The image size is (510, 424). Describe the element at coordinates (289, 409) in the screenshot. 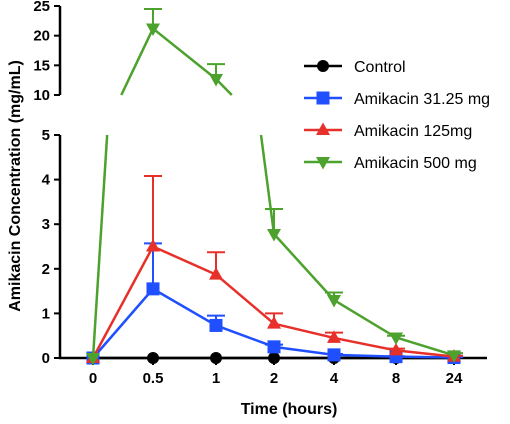

I see `x-axis-label: Time (hours)` at that location.